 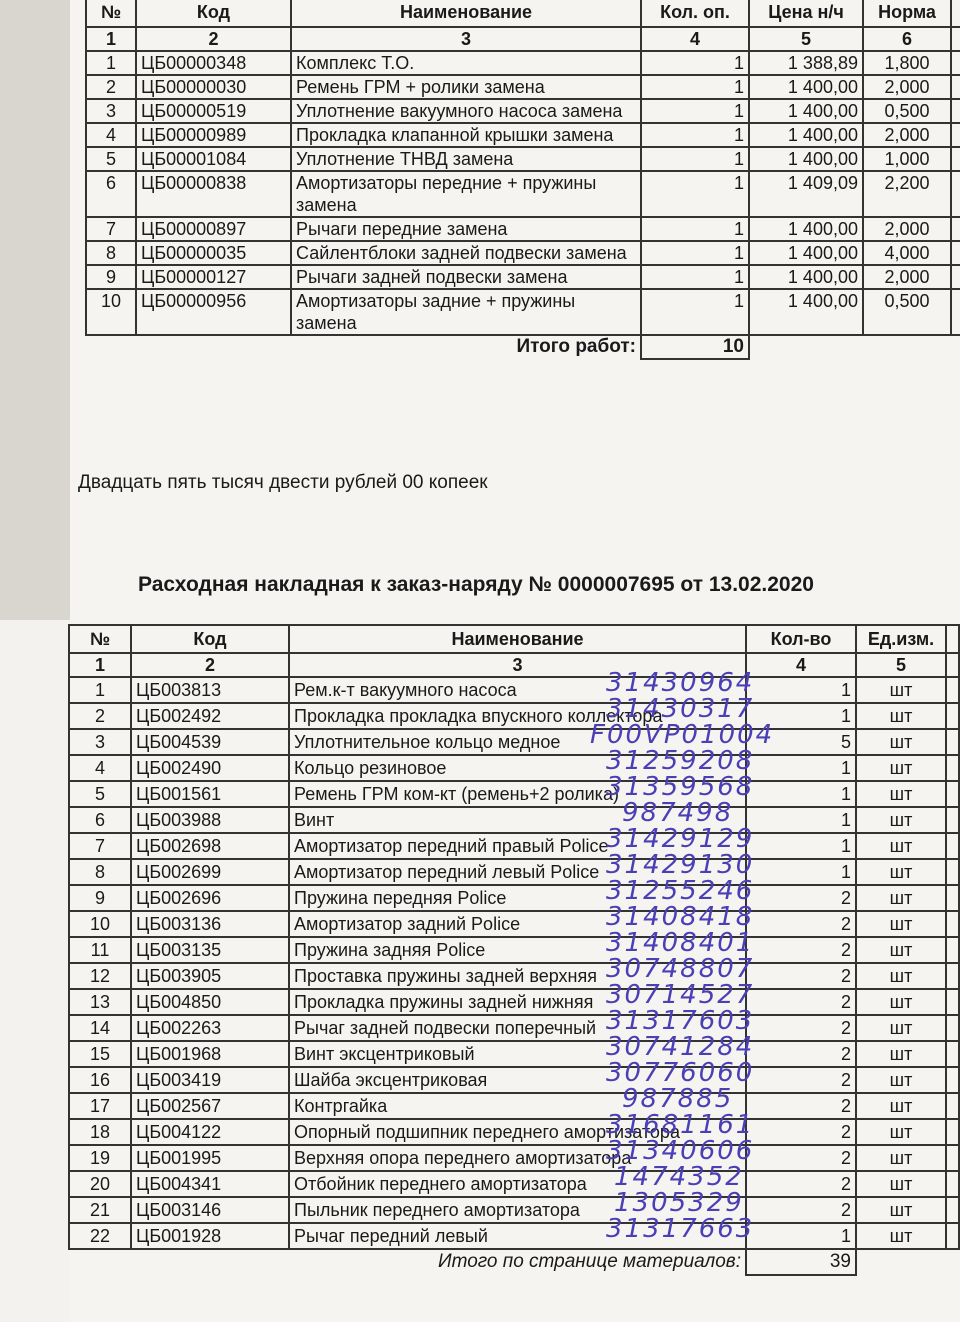 What do you see at coordinates (213, 111) in the screenshot?
I see `work-code: ЦБ00000519` at bounding box center [213, 111].